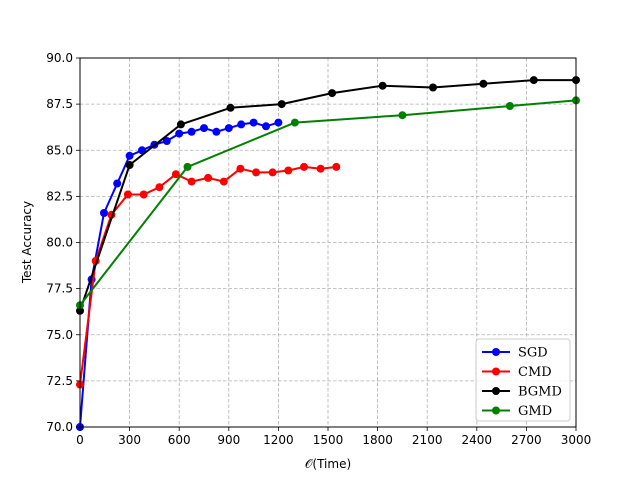 The image size is (640, 480). I want to click on y-tick-label: 82.5, so click(59, 196).